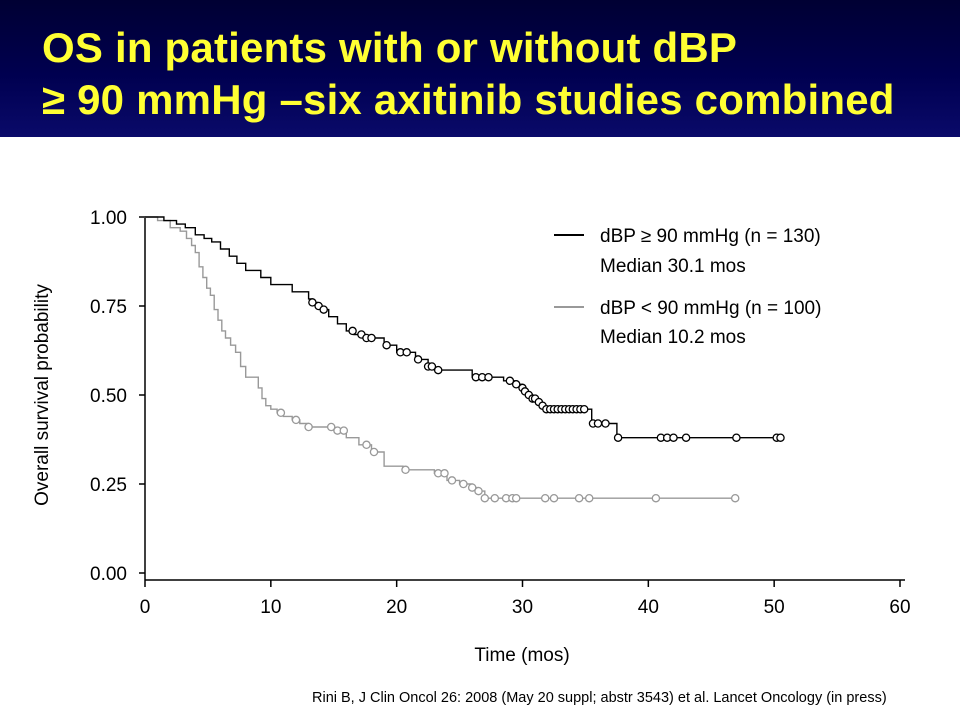 The width and height of the screenshot is (960, 720). What do you see at coordinates (468, 99) in the screenshot?
I see `slide-title-line-2: ≥ 90 mmHg –six axitinib studies combined` at bounding box center [468, 99].